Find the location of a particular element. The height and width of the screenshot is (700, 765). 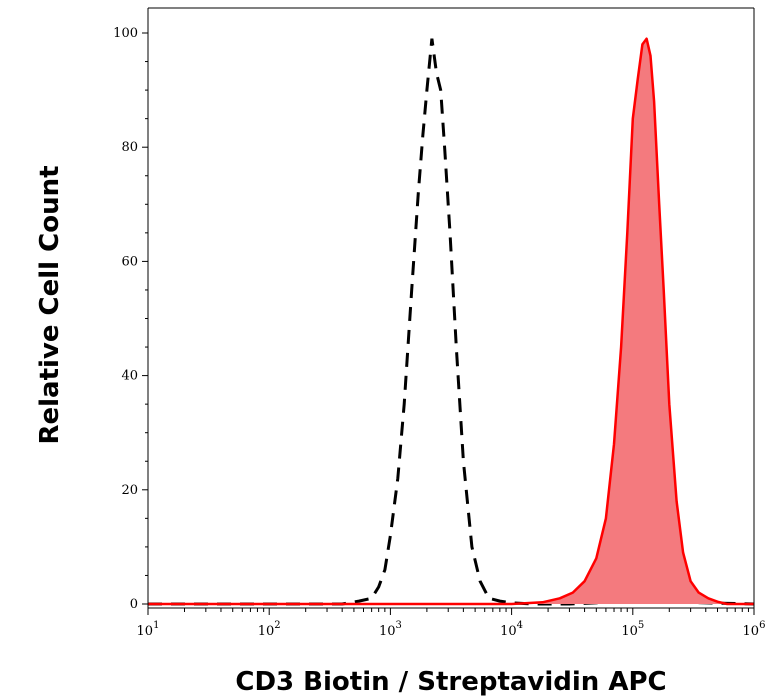

y-tick-label: 80 is located at coordinates (129, 147).